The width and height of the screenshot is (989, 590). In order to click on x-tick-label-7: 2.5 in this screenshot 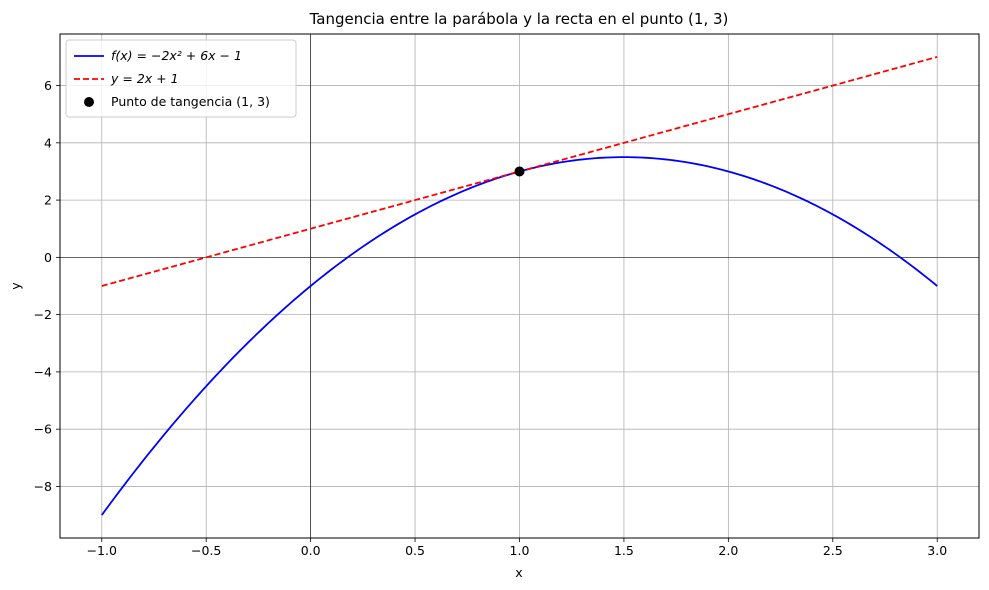, I will do `click(833, 550)`.